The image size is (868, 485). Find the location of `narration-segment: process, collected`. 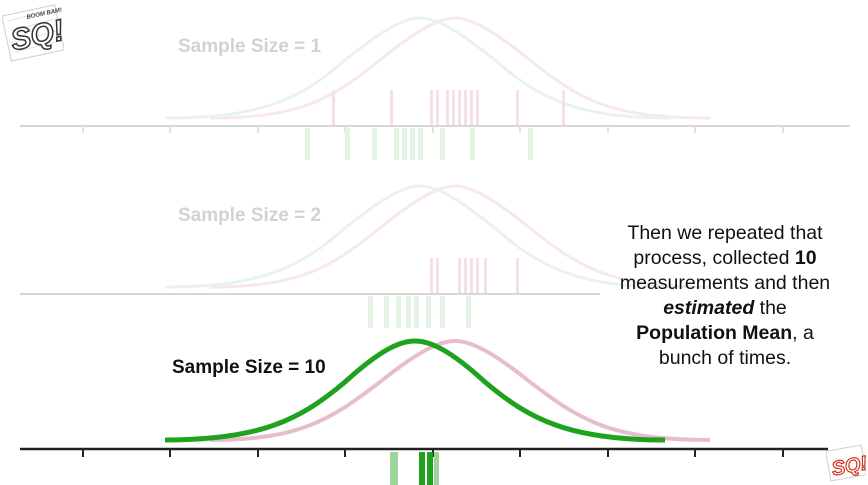

narration-segment: process, collected is located at coordinates (714, 258).